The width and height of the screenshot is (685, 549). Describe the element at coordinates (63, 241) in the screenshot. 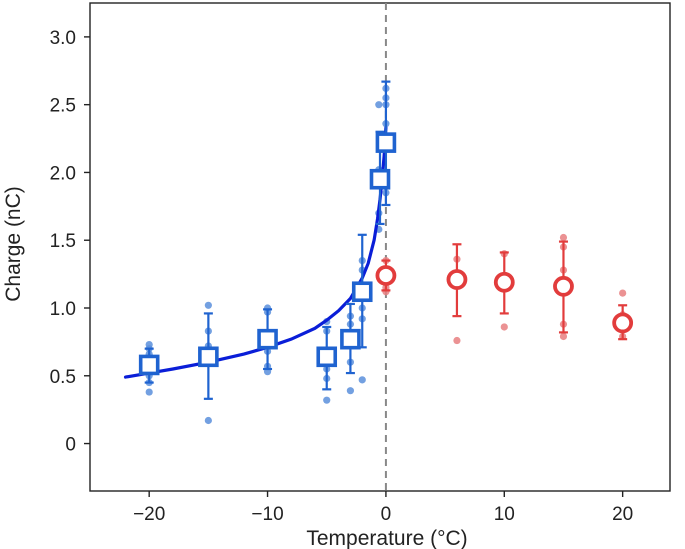

I see `y-tick-label: 1.5` at that location.